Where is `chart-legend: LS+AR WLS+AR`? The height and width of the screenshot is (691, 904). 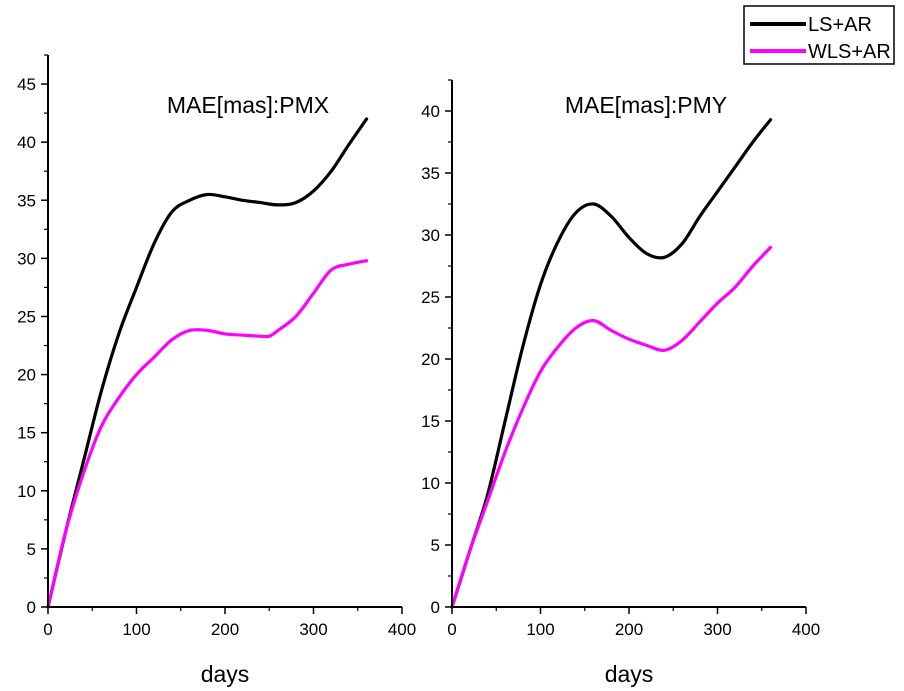
chart-legend: LS+AR WLS+AR is located at coordinates (819, 35).